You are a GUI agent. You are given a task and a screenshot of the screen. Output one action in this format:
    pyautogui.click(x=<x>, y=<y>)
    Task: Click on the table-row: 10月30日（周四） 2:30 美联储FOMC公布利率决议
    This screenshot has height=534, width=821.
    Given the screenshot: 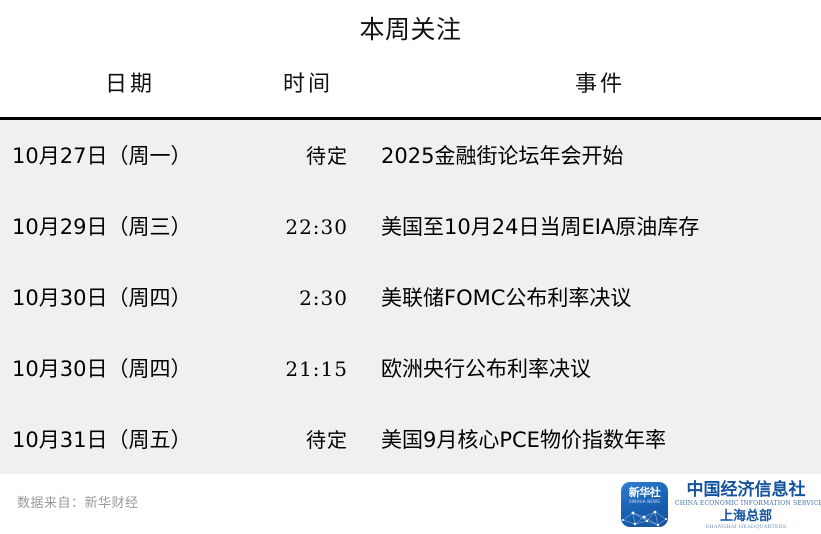 What is the action you would take?
    pyautogui.click(x=410, y=313)
    